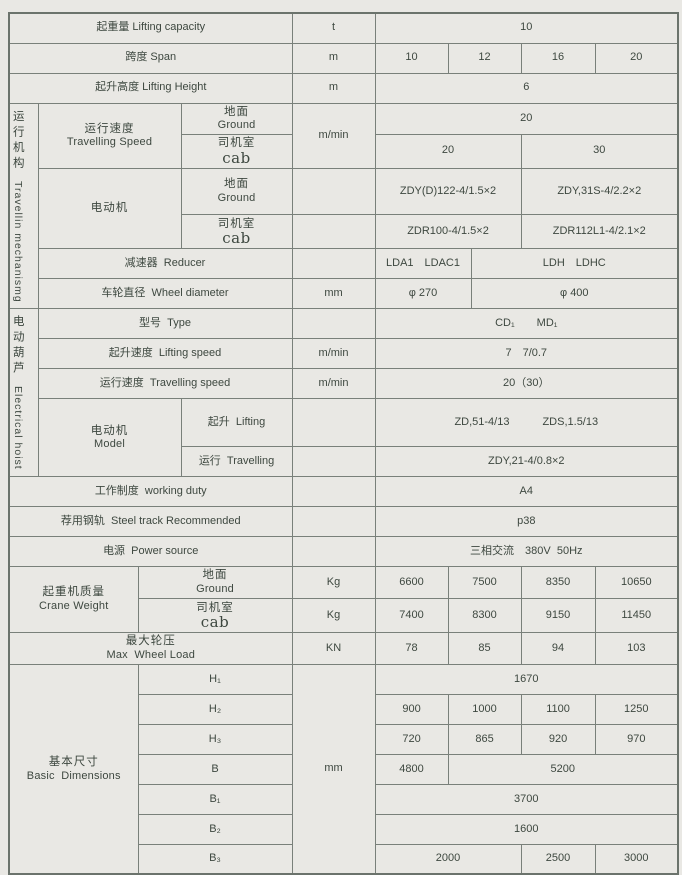 The height and width of the screenshot is (875, 682). I want to click on span-label: 跨度 Span, so click(150, 58).